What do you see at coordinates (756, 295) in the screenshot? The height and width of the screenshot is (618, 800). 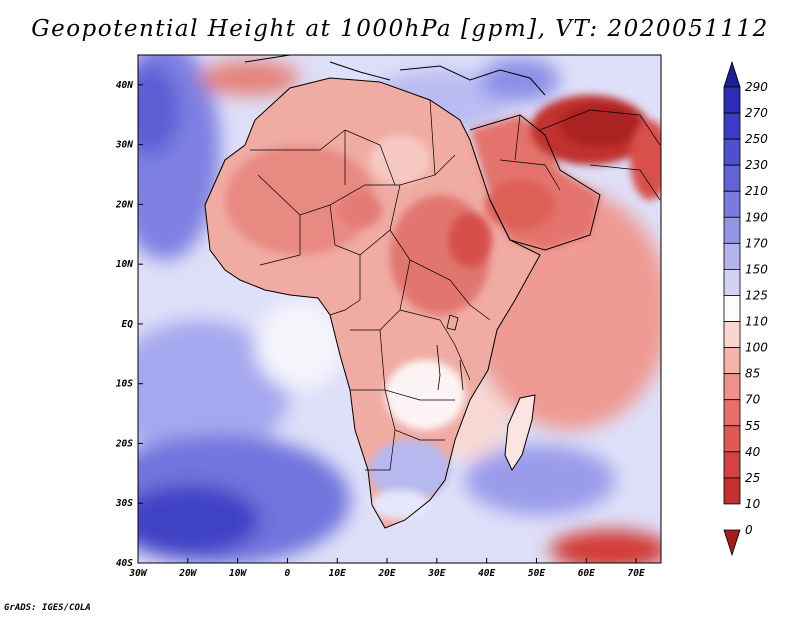 I see `colorbar-label: 125` at bounding box center [756, 295].